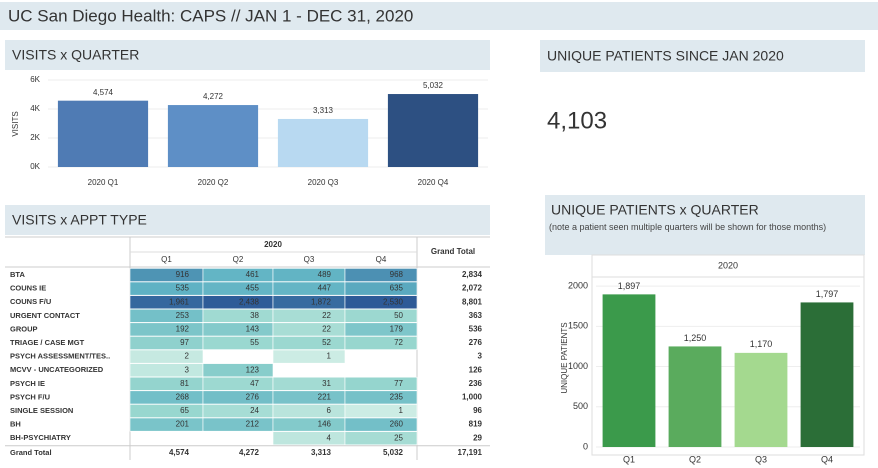 The width and height of the screenshot is (878, 468). Describe the element at coordinates (476, 383) in the screenshot. I see `row-total: 236` at that location.